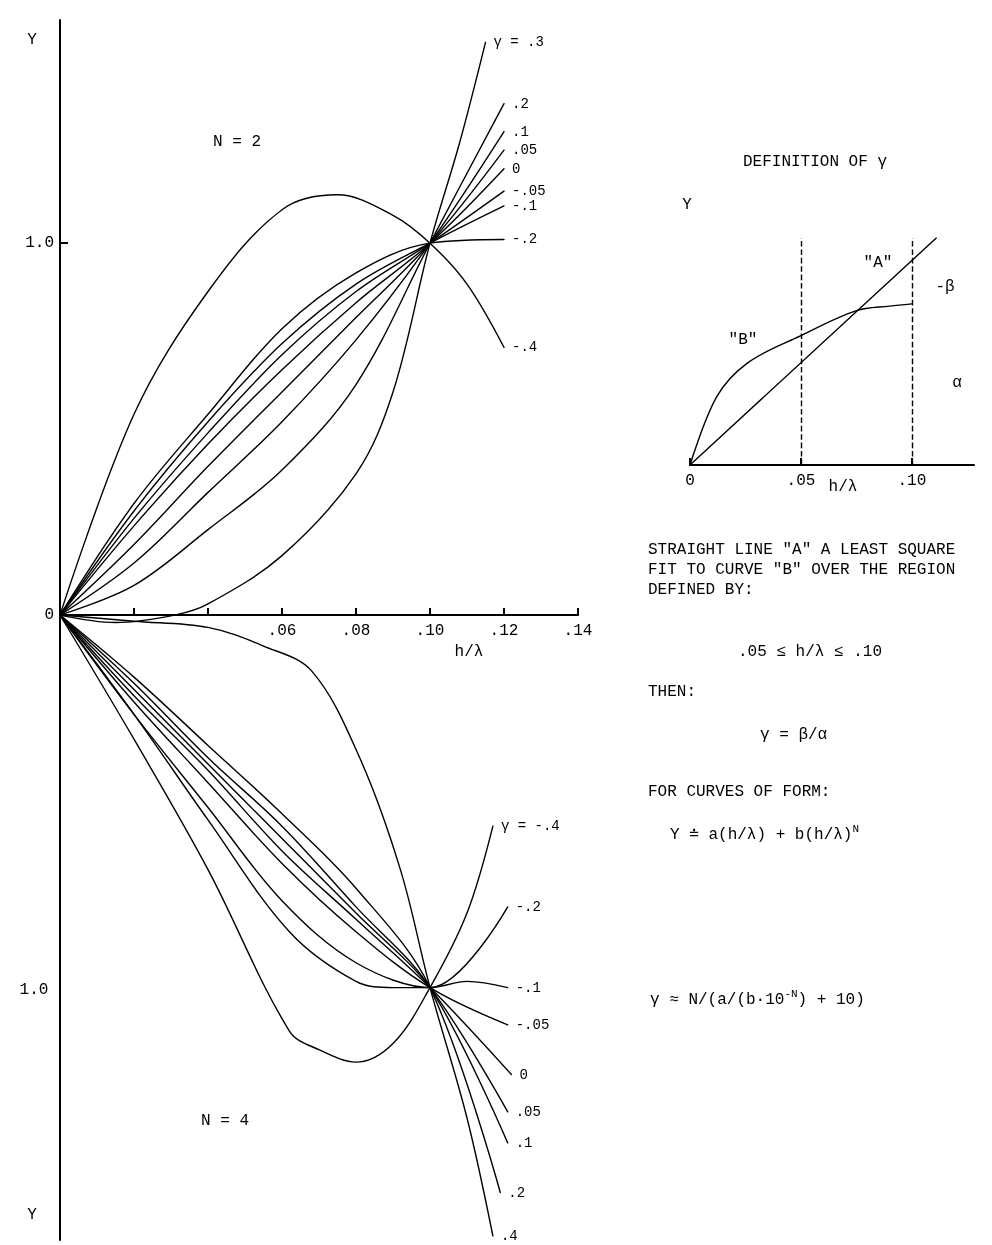 Image resolution: width=992 pixels, height=1245 pixels. Describe the element at coordinates (690, 481) in the screenshot. I see `x-tick-label: 0` at that location.